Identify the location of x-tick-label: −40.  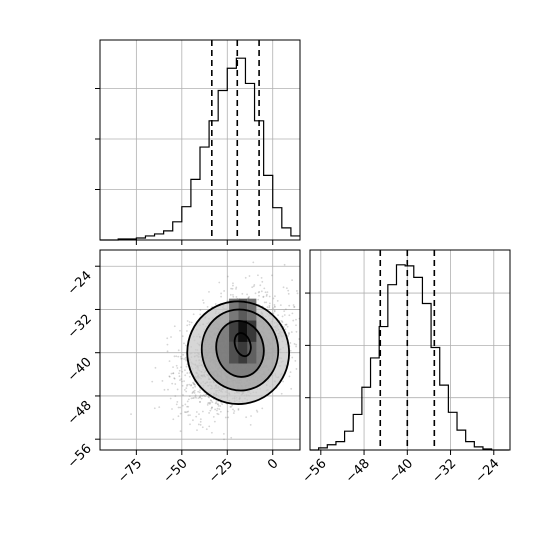
(401, 471).